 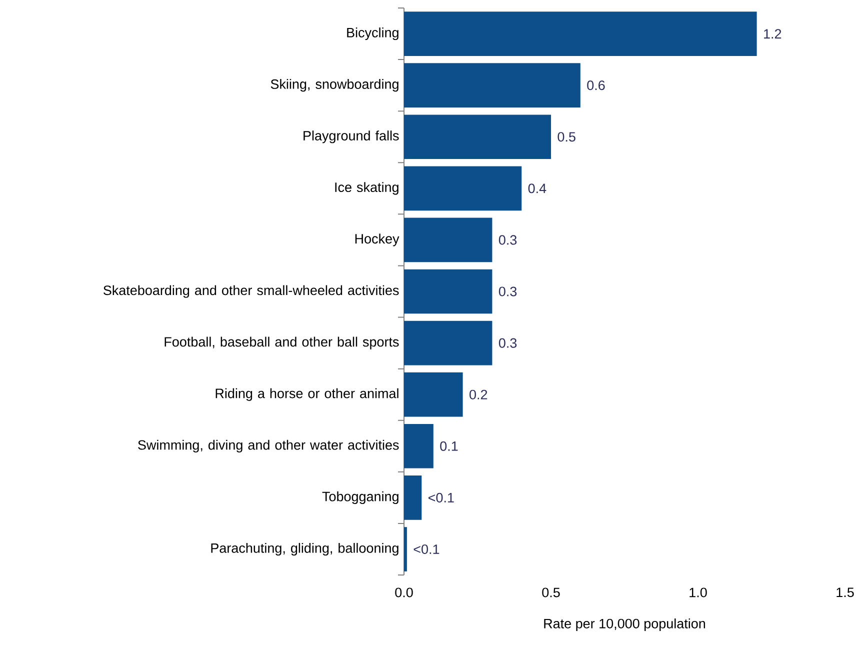 I want to click on y-tick-label: Riding a horse or other animal, so click(x=307, y=394).